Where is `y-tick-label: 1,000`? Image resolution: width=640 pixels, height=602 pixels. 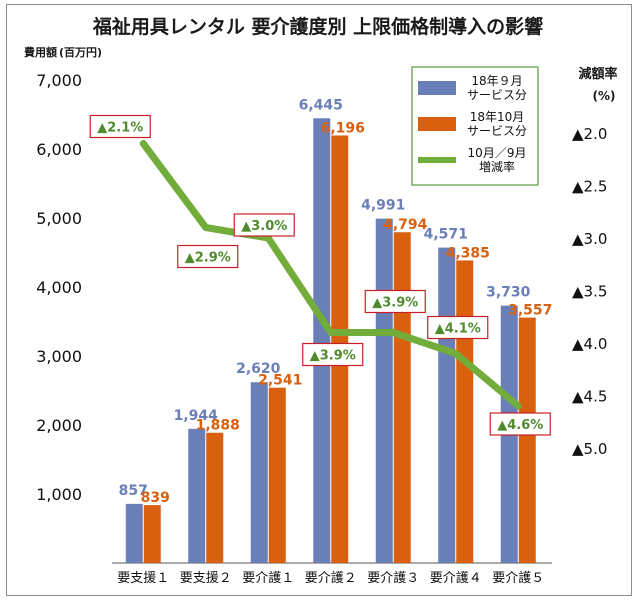
y-tick-label: 1,000 is located at coordinates (59, 494).